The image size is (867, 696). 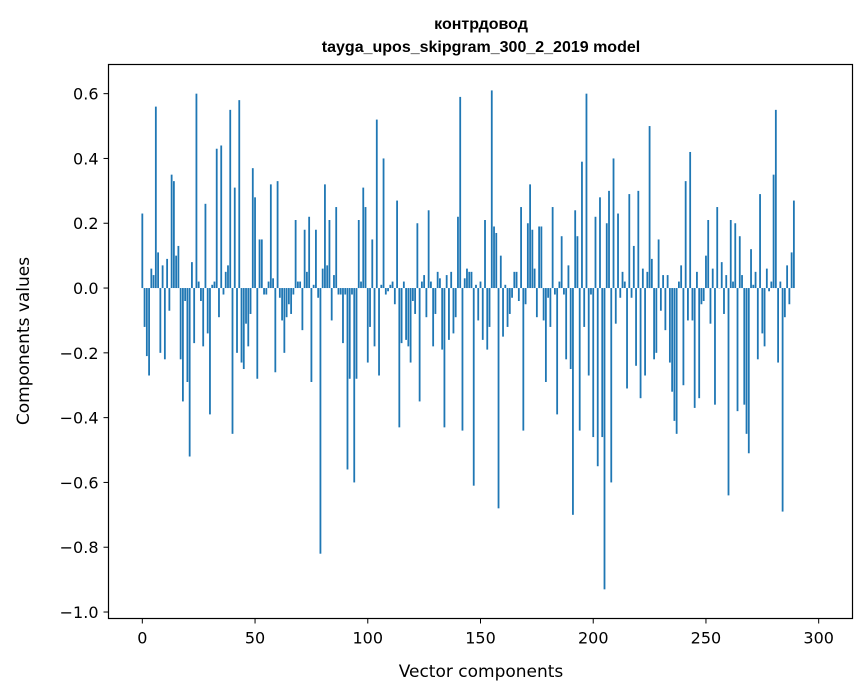 I want to click on x-tick-label: 100, so click(x=367, y=638).